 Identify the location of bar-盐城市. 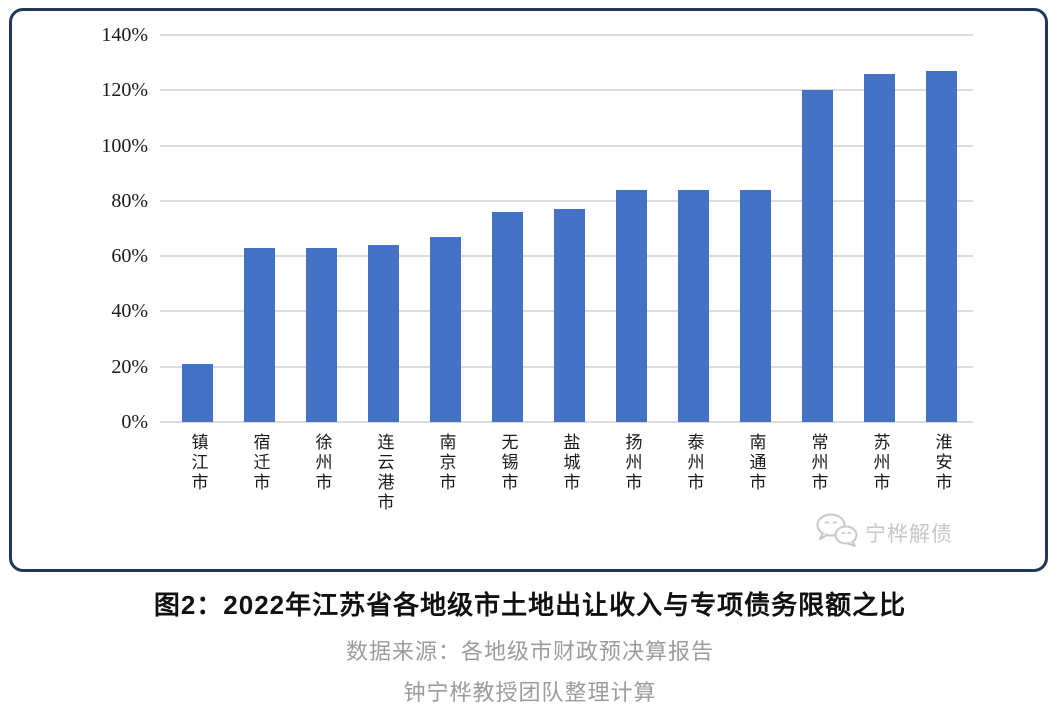
(569, 315).